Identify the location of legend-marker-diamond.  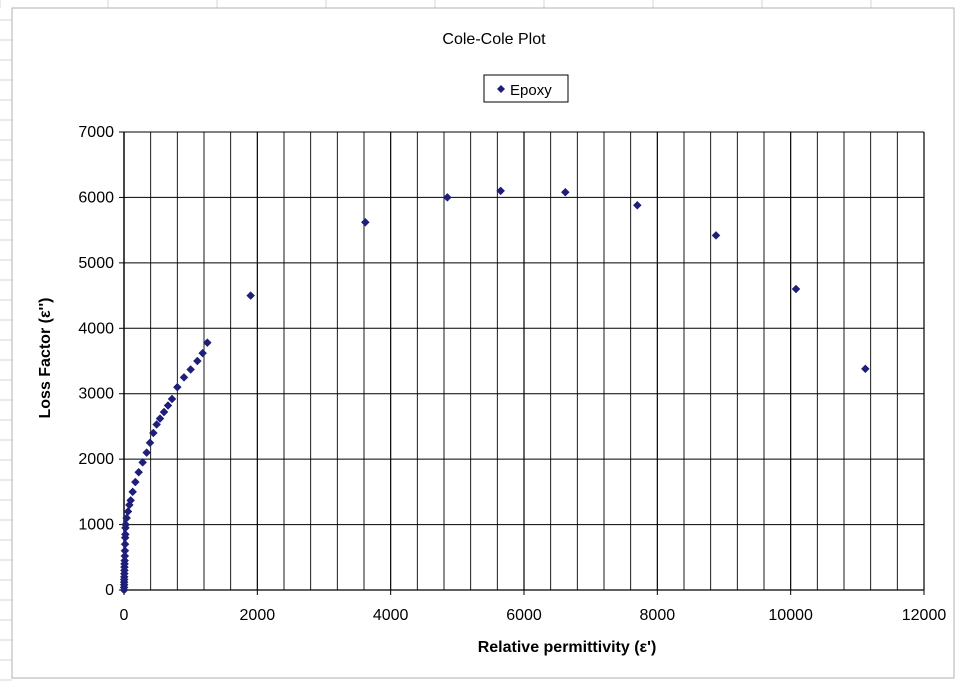
(501, 89).